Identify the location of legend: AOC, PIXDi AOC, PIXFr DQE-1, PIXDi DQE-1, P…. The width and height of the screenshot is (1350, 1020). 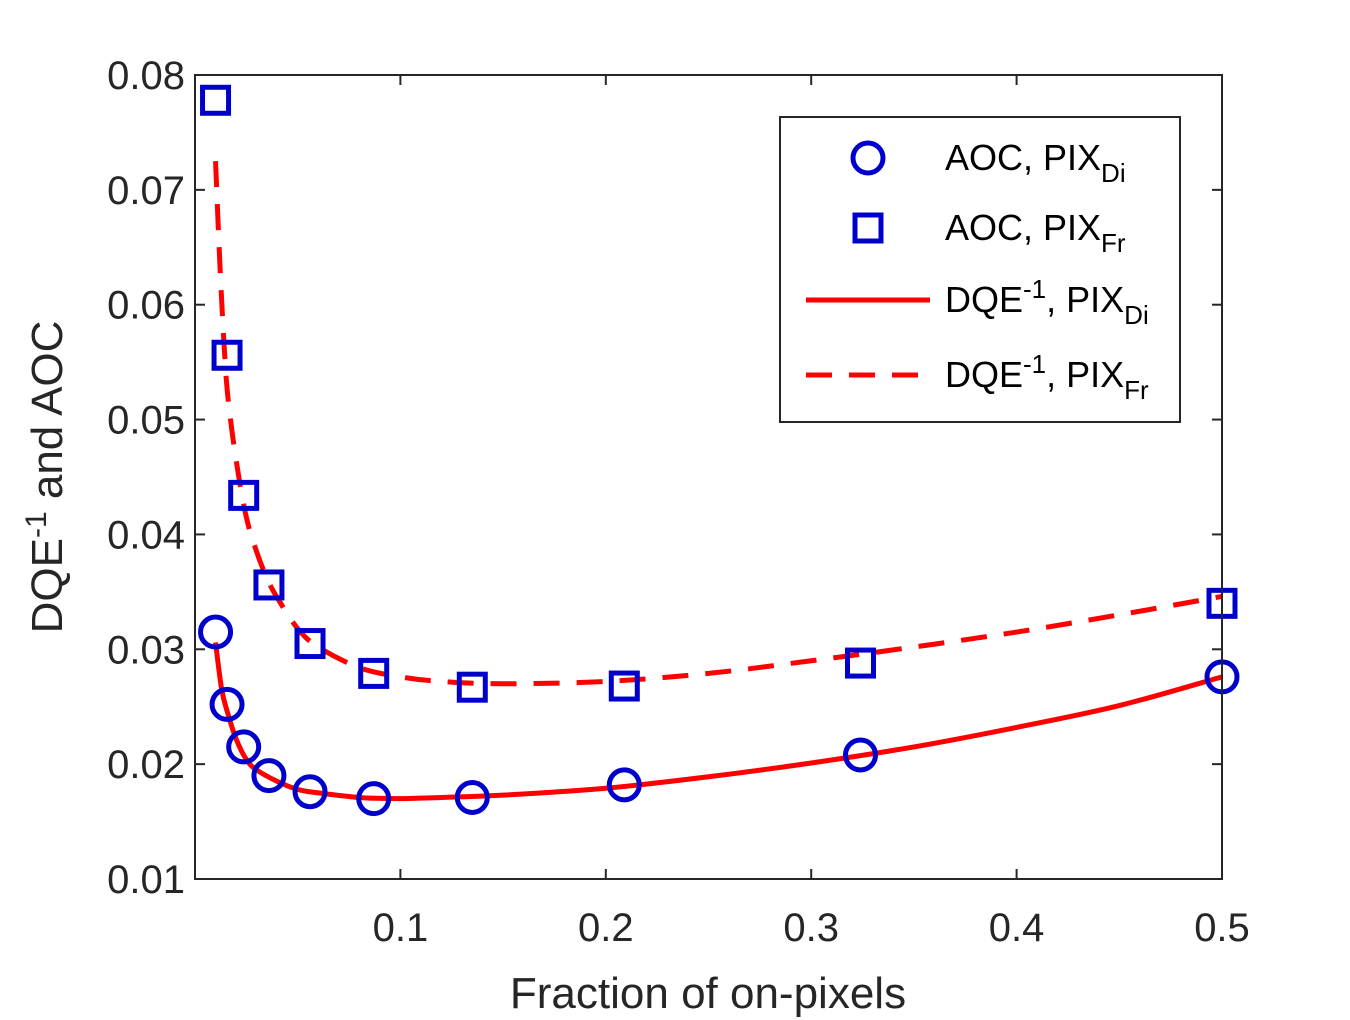
(980, 269).